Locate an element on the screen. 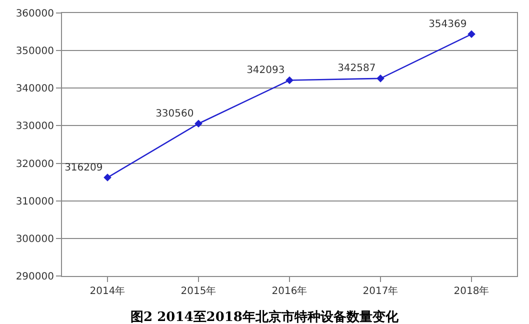 This screenshot has width=529, height=324. y-tick-label: 360000 is located at coordinates (35, 14).